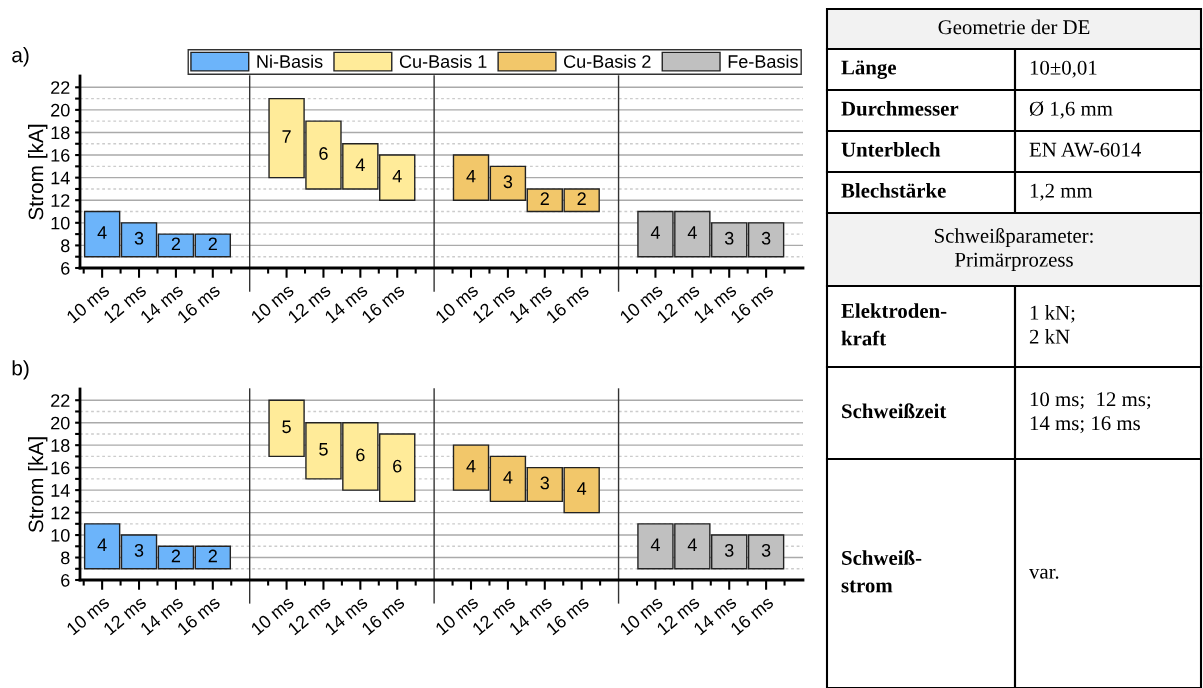  Describe the element at coordinates (20, 57) in the screenshot. I see `chart-title: a)` at that location.